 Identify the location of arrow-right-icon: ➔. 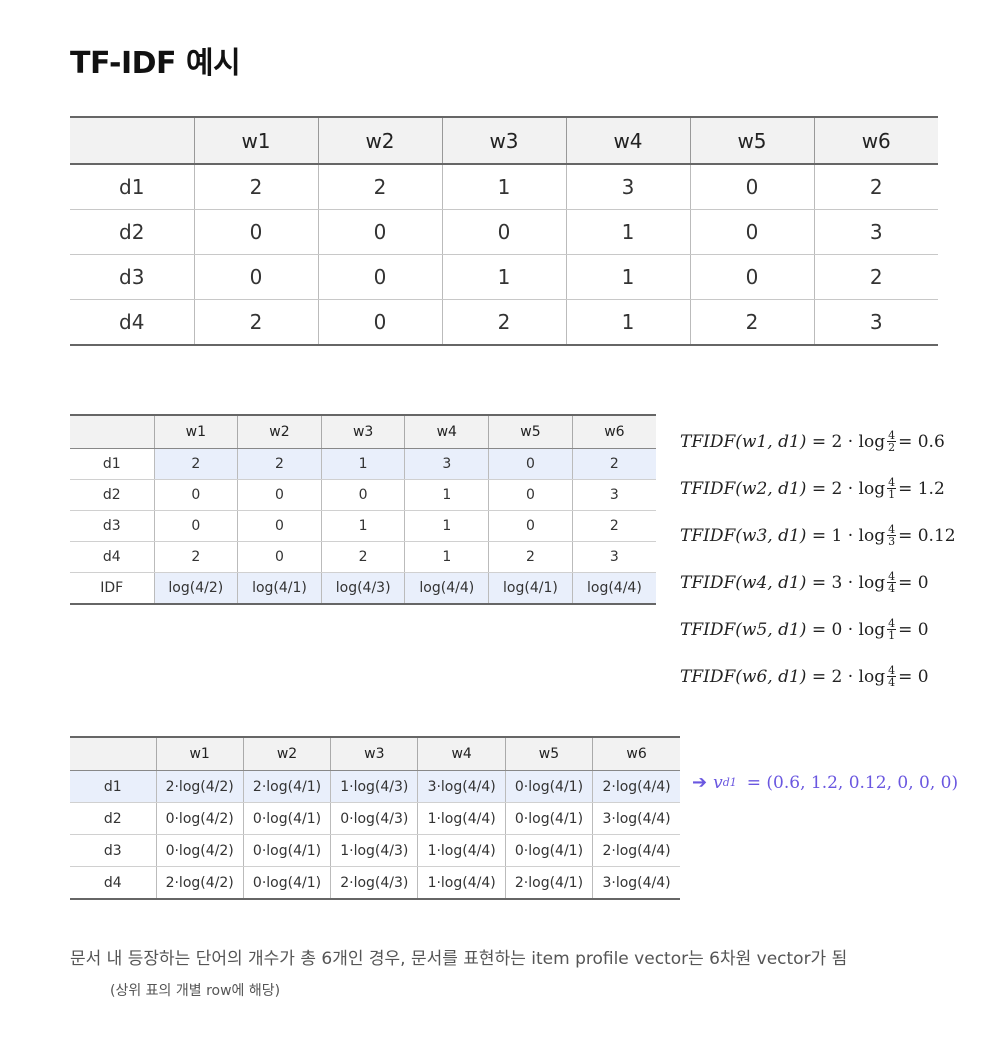
(700, 782).